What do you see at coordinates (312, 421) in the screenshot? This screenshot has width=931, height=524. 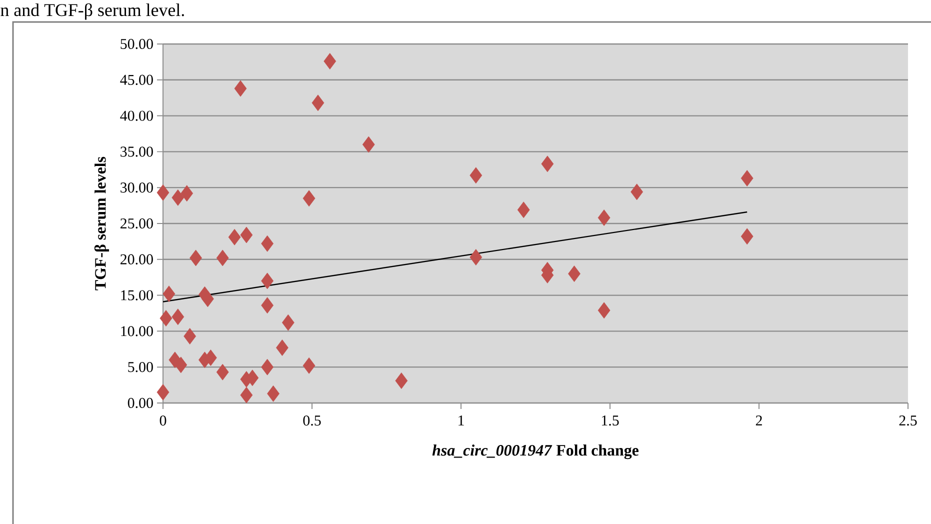 I see `x-tick-label: 0.5` at bounding box center [312, 421].